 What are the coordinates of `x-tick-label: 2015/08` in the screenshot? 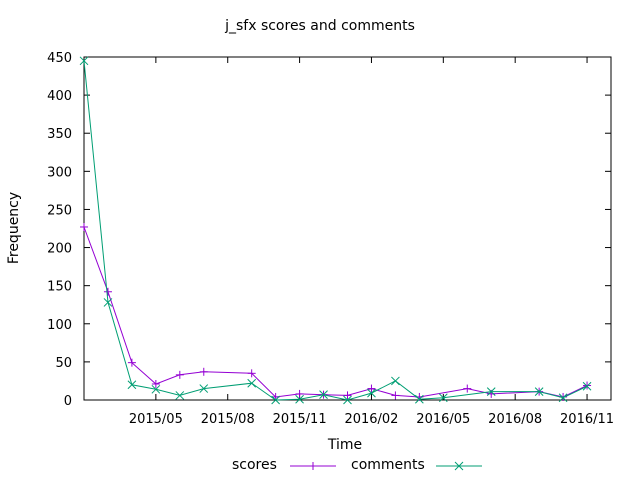 It's located at (228, 419).